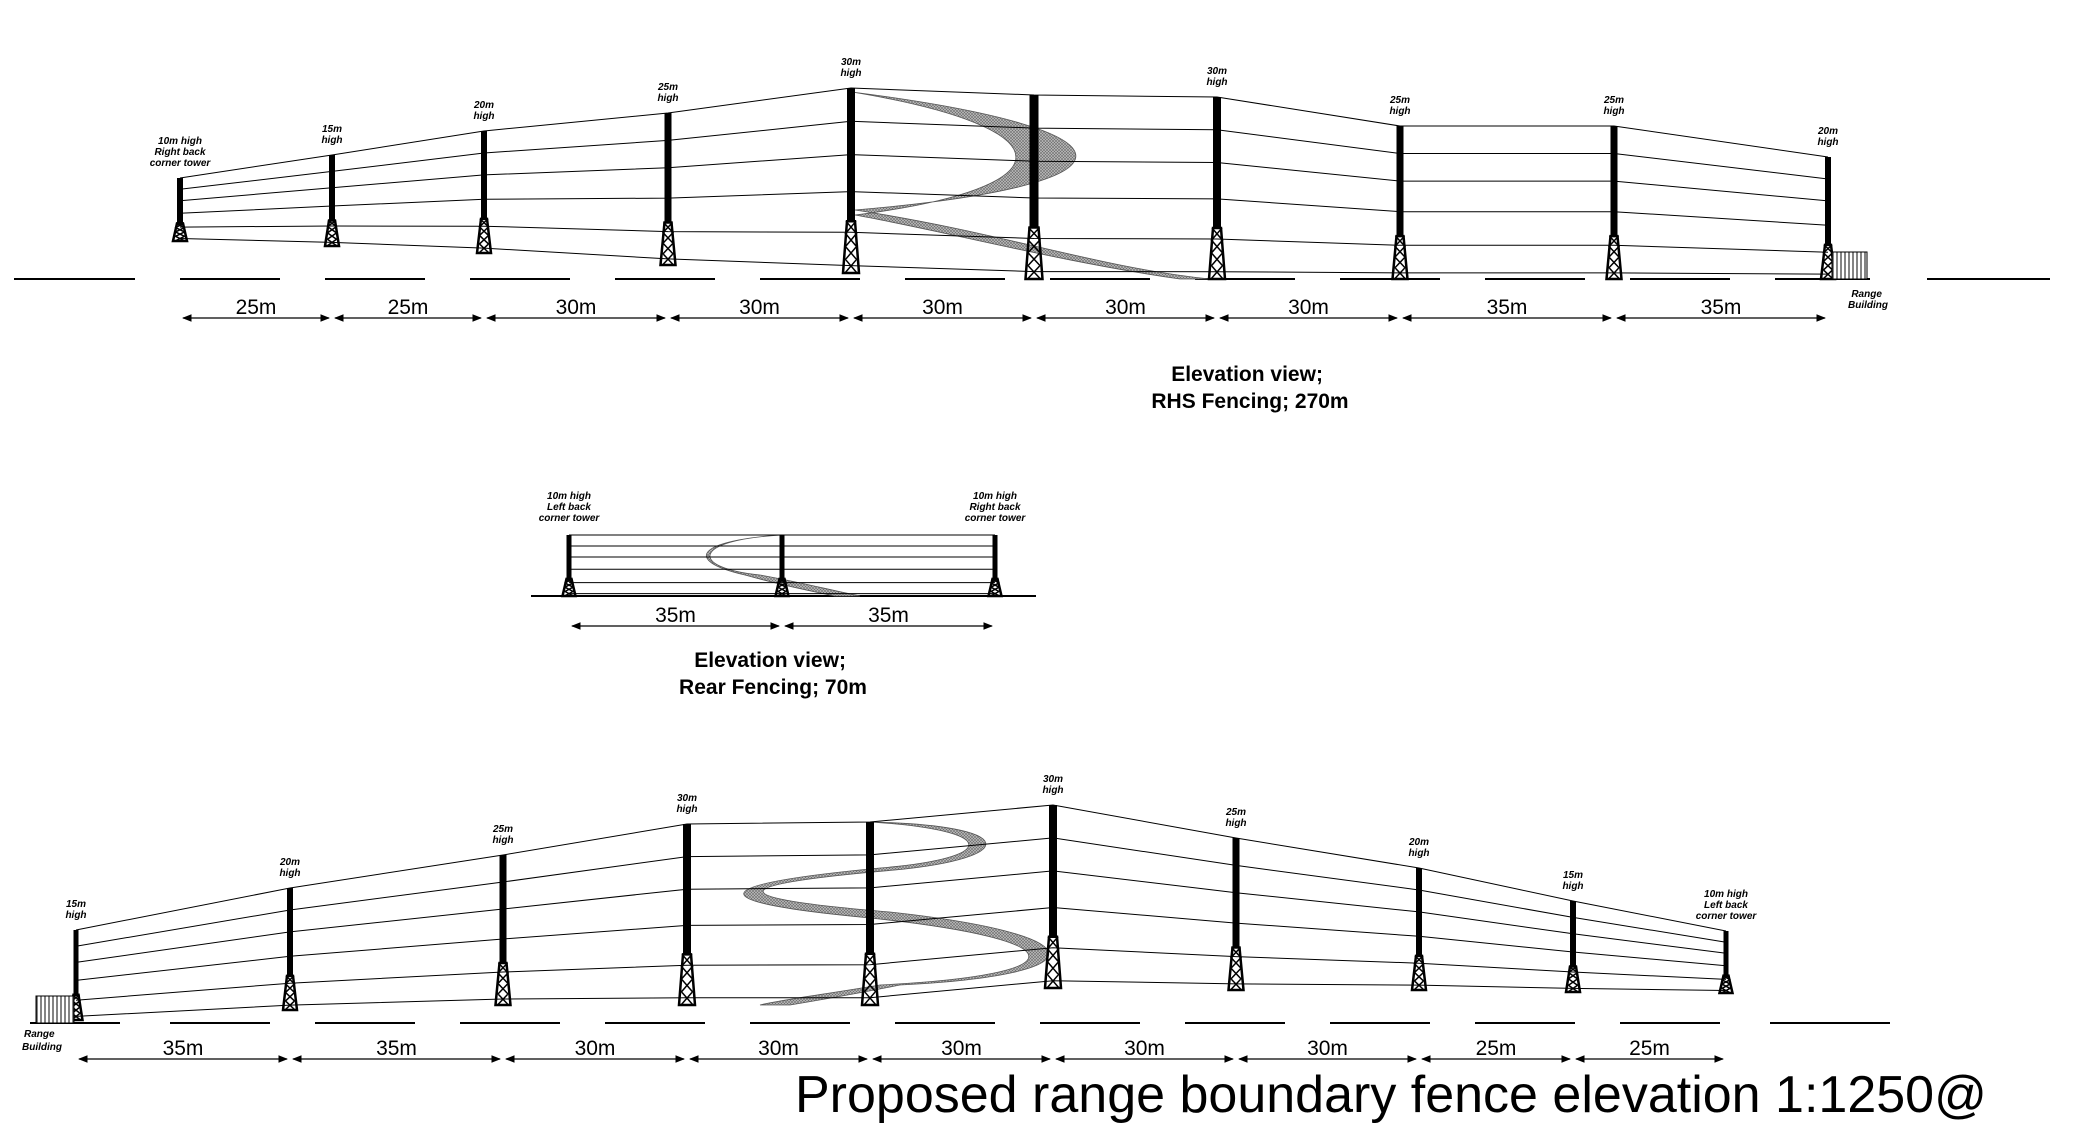 The image size is (2098, 1124). Describe the element at coordinates (901, 1050) in the screenshot. I see `lhs-dimensions: 35m 35m 30m 30m 30m 30m 30m 25m 25m` at that location.